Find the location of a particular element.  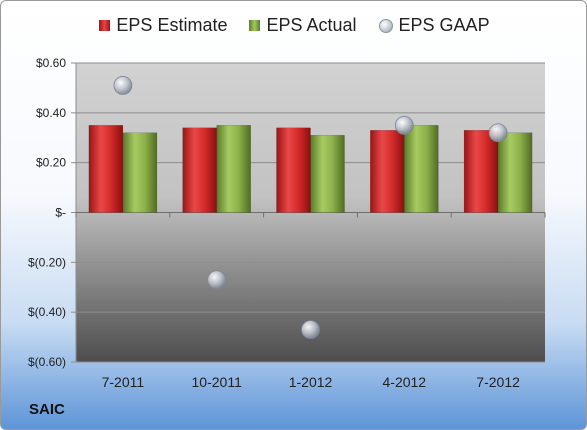

x-tick-label: 7-2012 is located at coordinates (498, 382).